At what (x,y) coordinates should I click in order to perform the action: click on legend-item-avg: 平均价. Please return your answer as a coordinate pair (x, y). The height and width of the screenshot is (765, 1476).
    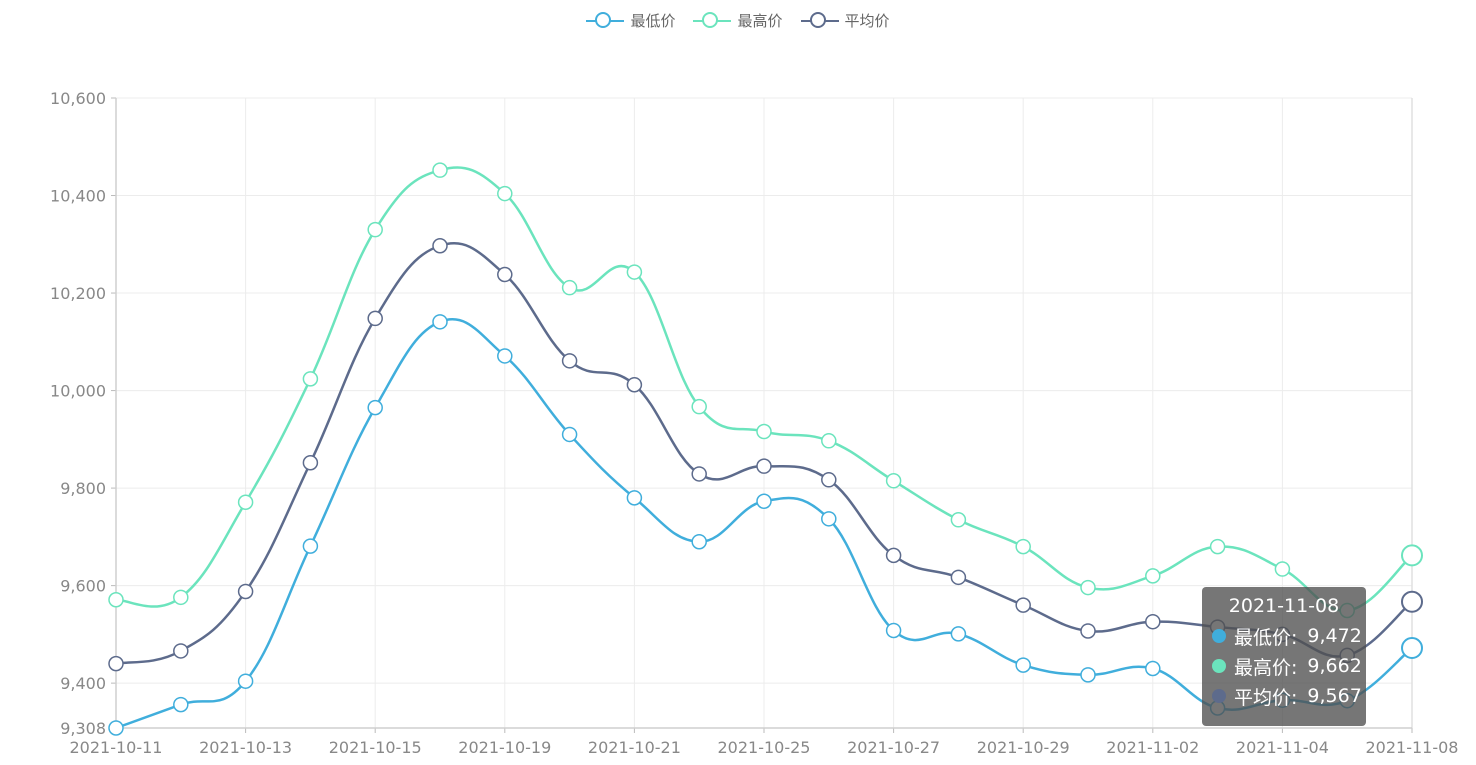
    Looking at the image, I should click on (845, 20).